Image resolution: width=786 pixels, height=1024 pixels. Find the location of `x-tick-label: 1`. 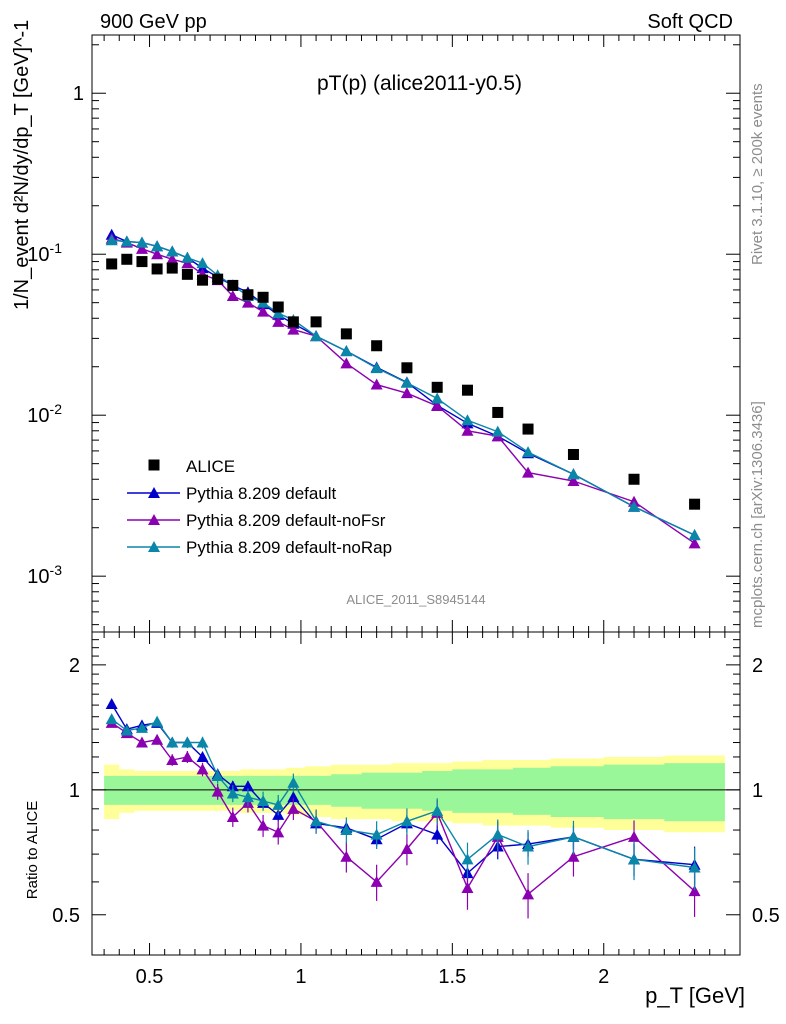

x-tick-label: 1 is located at coordinates (300, 977).